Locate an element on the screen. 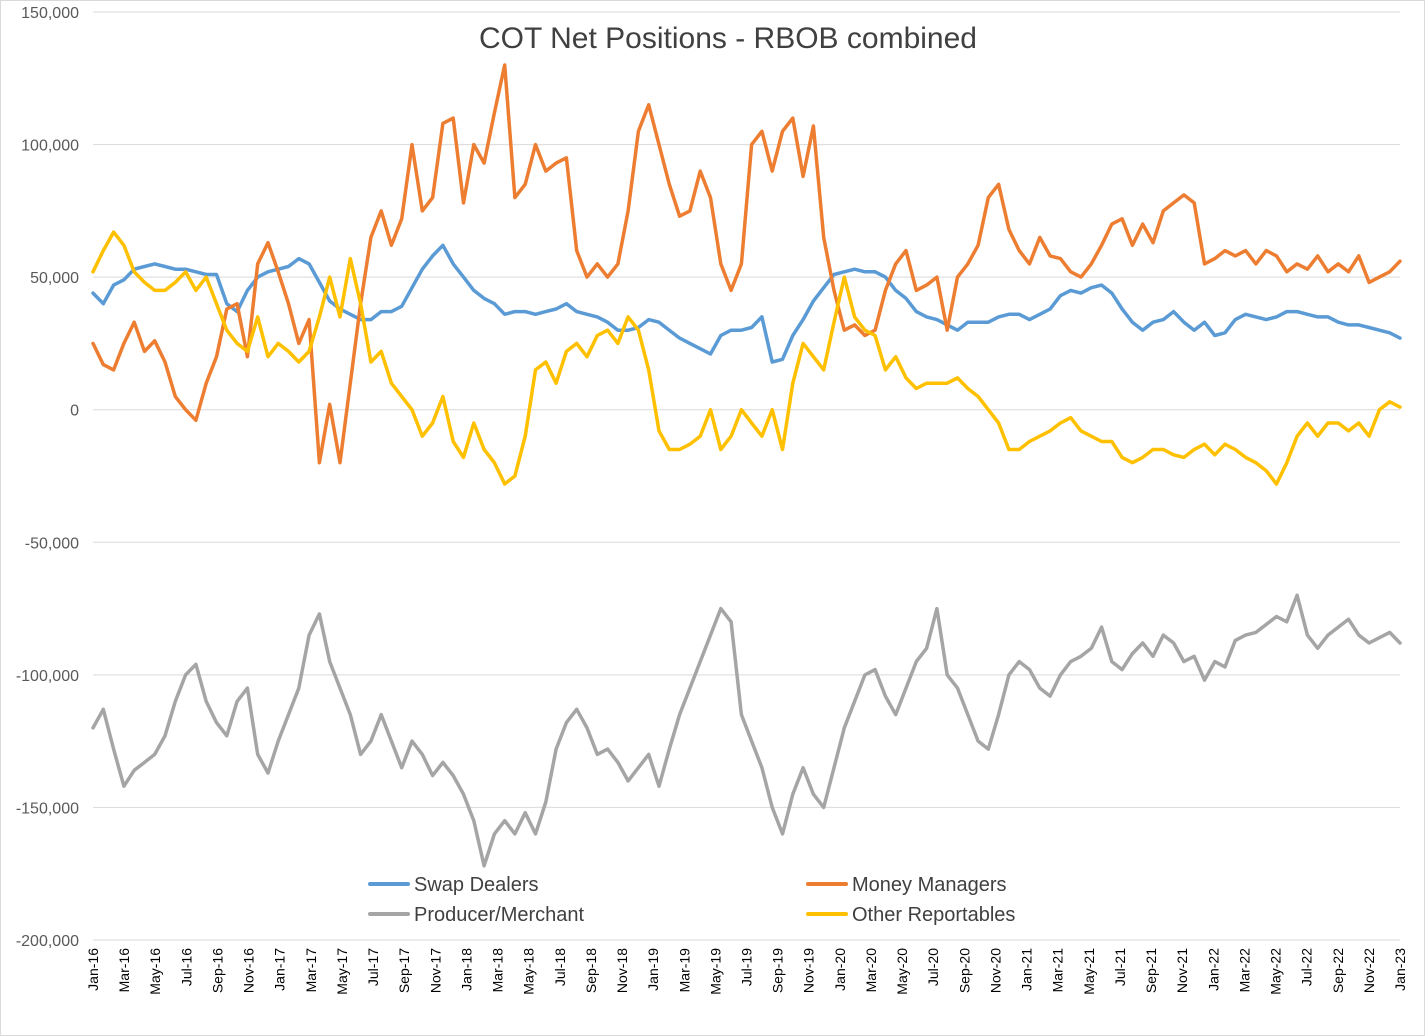 This screenshot has height=1036, width=1425. x-tick-label: May-21 is located at coordinates (1089, 971).